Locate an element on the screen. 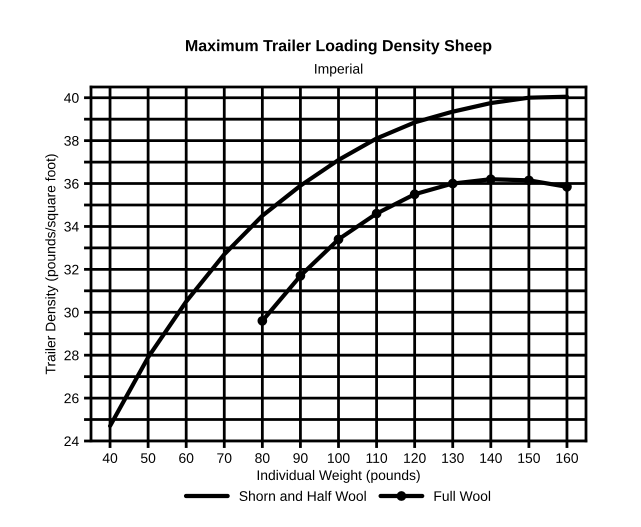 This screenshot has width=641, height=527. y-tick-label: 28 is located at coordinates (71, 355).